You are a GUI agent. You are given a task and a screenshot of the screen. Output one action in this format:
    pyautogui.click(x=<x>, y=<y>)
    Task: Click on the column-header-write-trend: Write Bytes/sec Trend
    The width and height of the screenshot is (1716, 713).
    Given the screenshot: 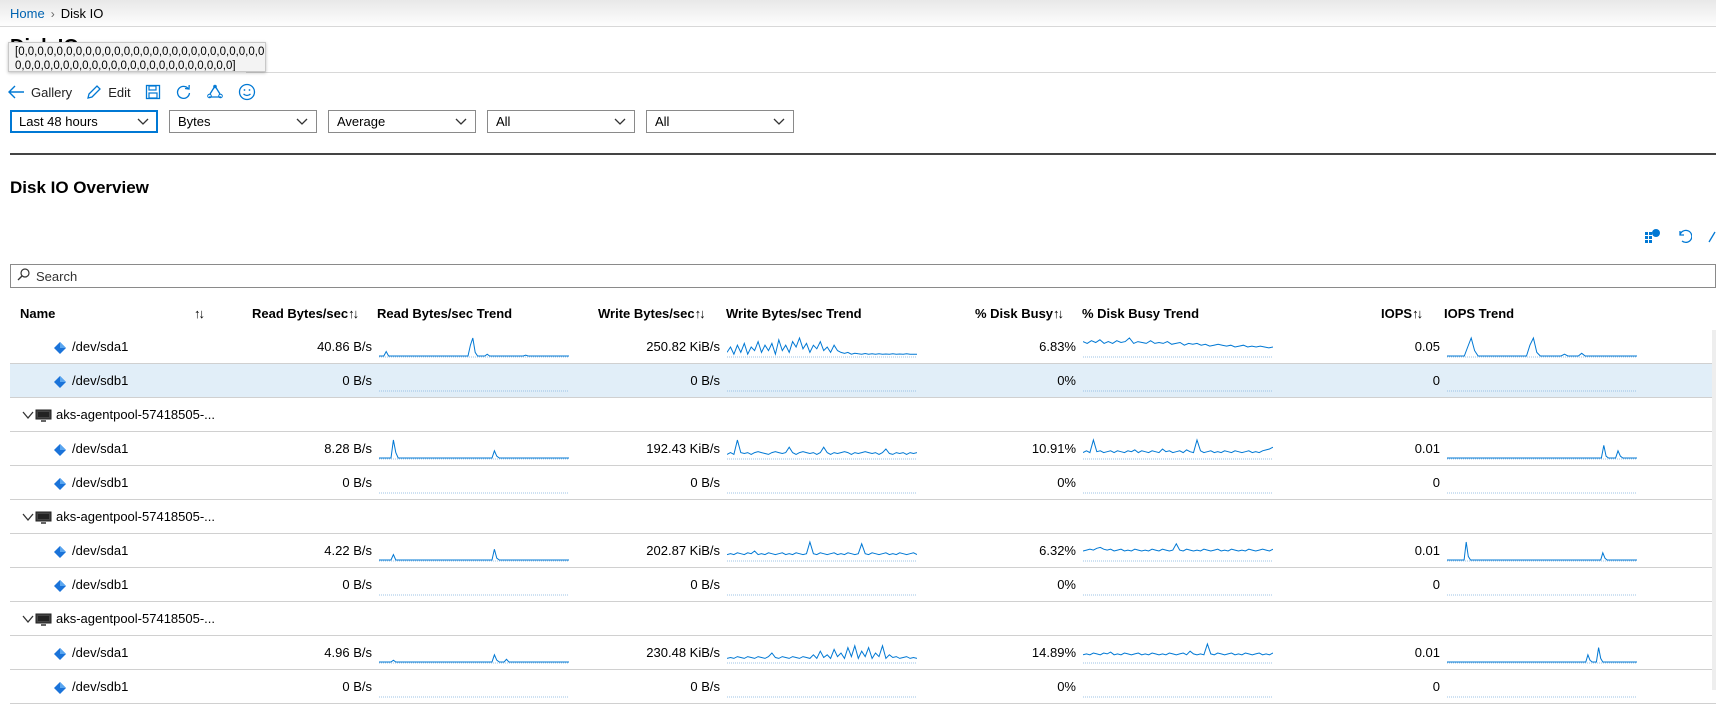 What is the action you would take?
    pyautogui.click(x=794, y=313)
    